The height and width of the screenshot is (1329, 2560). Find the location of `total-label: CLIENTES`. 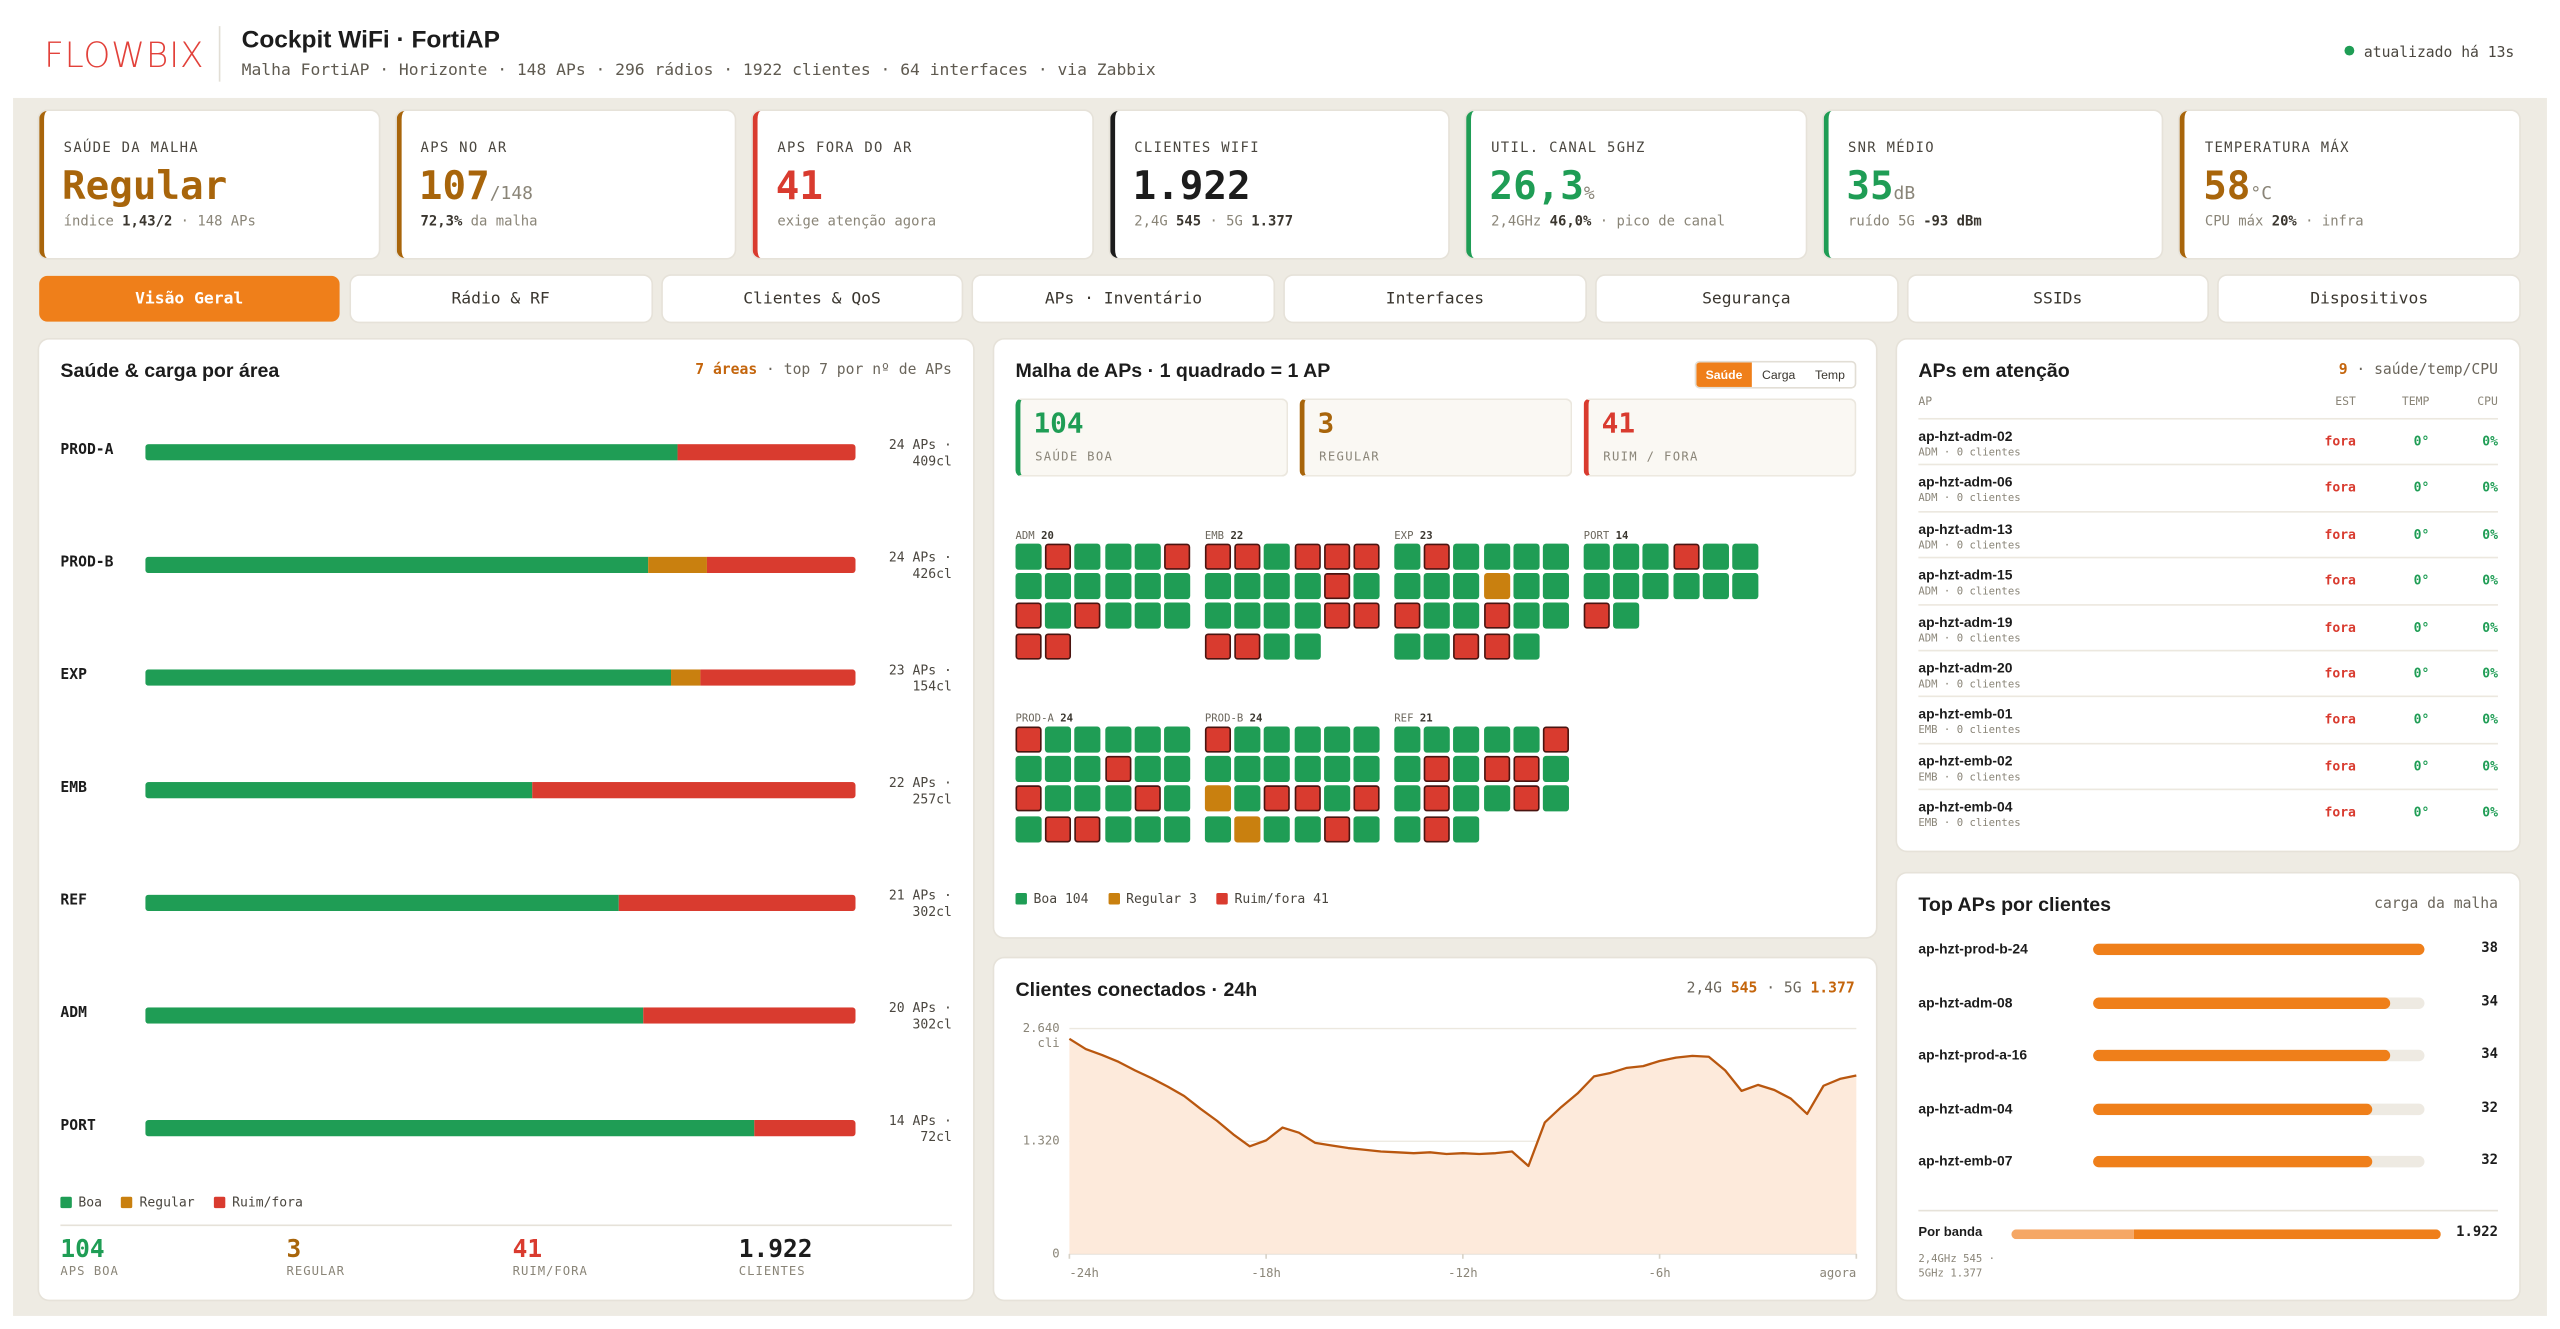

total-label: CLIENTES is located at coordinates (772, 1271).